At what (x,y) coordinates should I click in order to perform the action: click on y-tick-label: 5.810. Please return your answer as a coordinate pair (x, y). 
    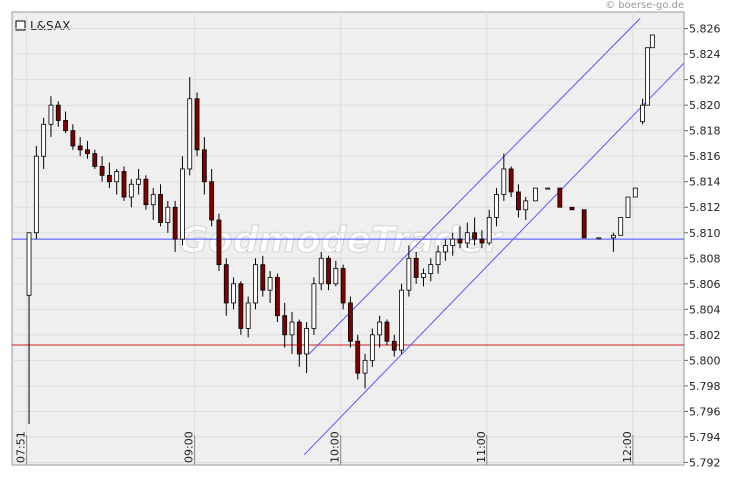
    Looking at the image, I should click on (705, 233).